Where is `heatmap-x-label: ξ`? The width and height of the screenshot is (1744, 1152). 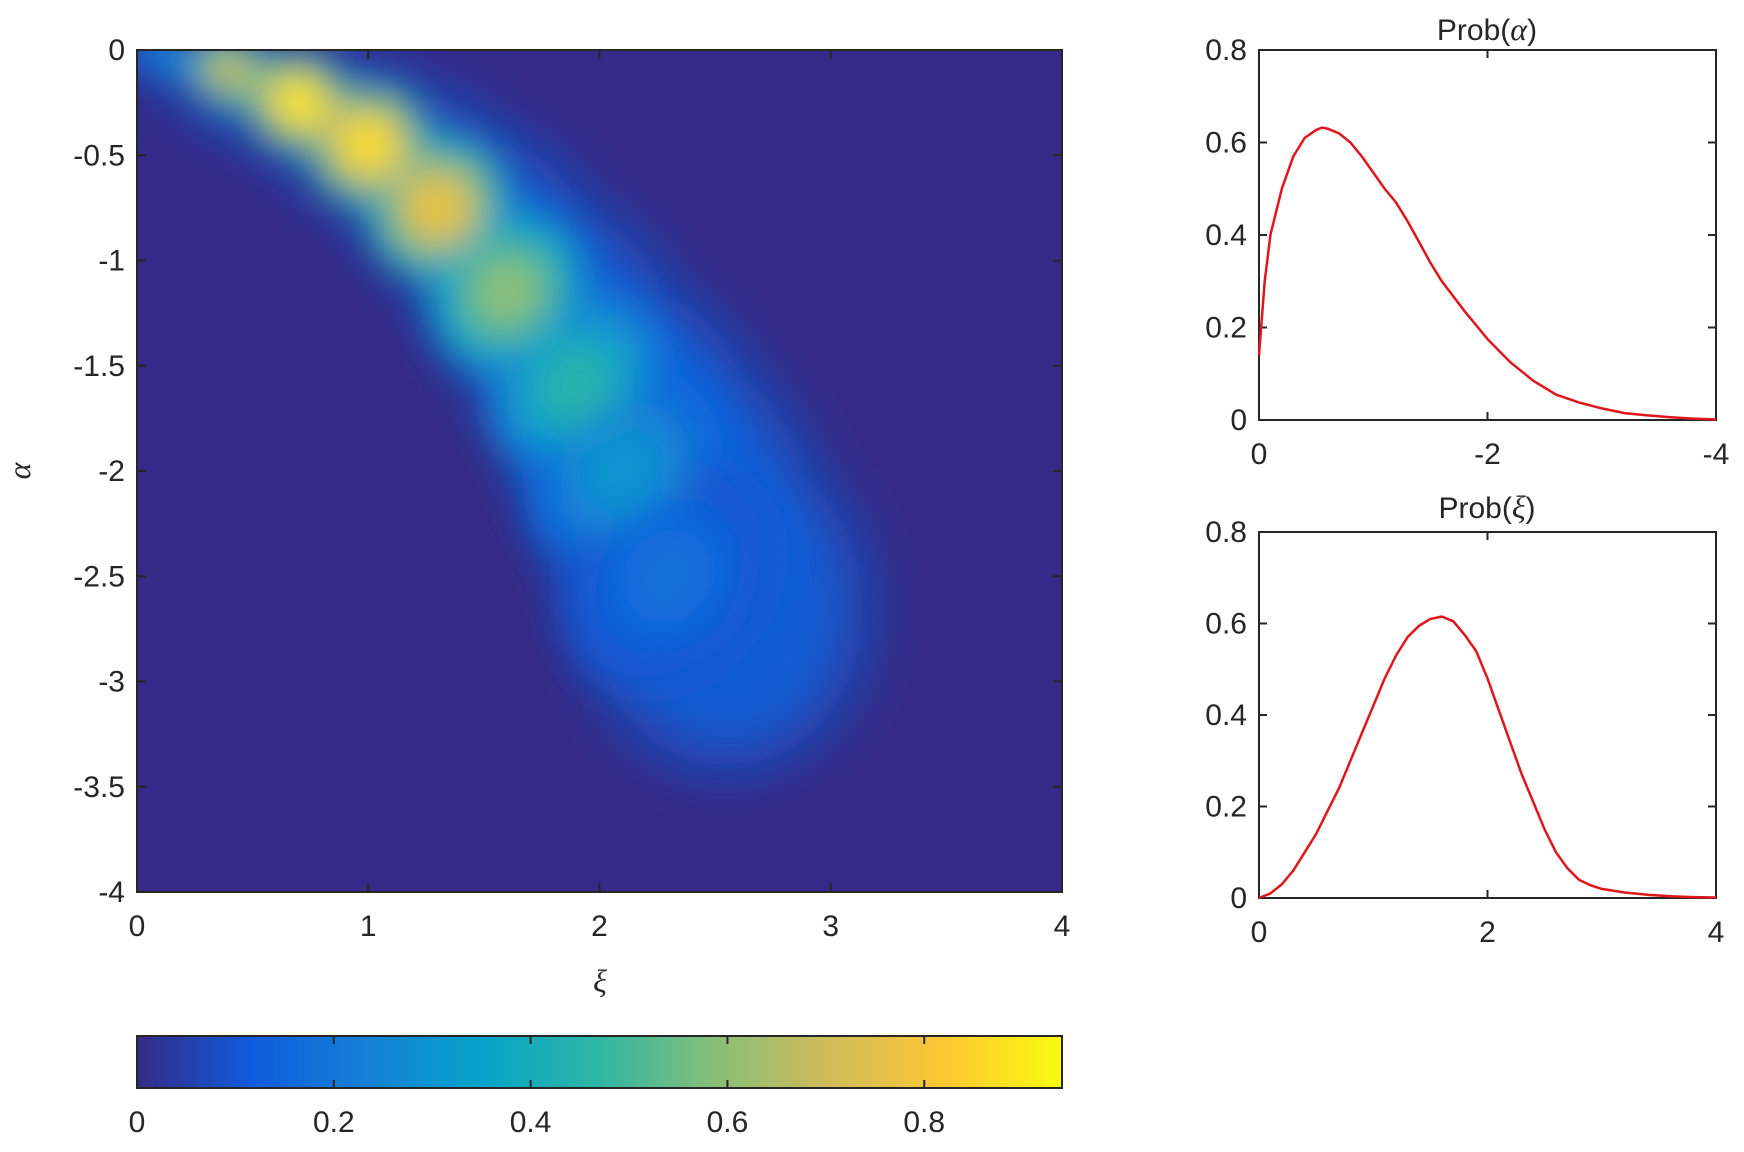 heatmap-x-label: ξ is located at coordinates (600, 981).